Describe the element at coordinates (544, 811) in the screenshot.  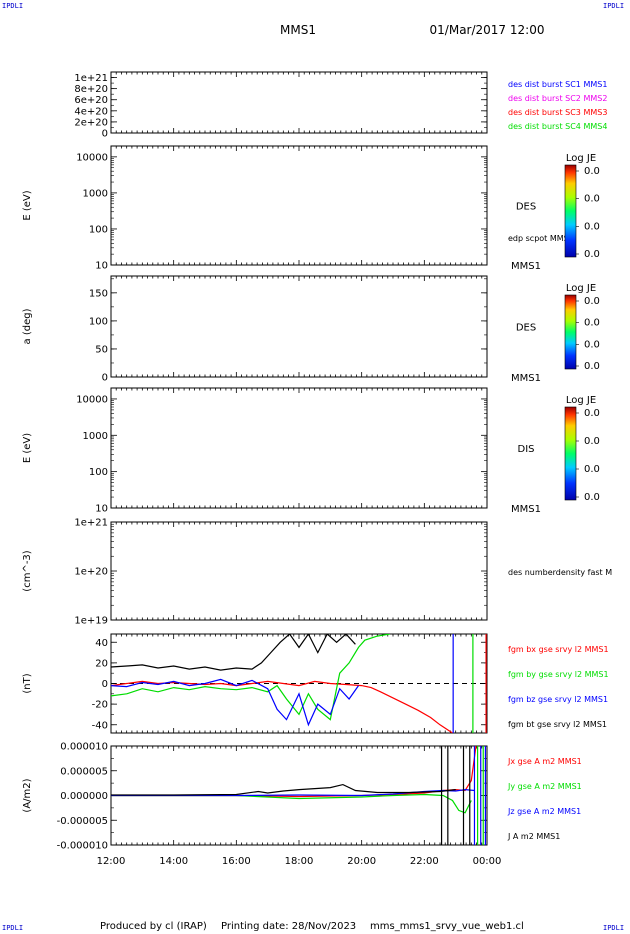
I see `legend-entry: Jz gse A m2 MMS1` at that location.